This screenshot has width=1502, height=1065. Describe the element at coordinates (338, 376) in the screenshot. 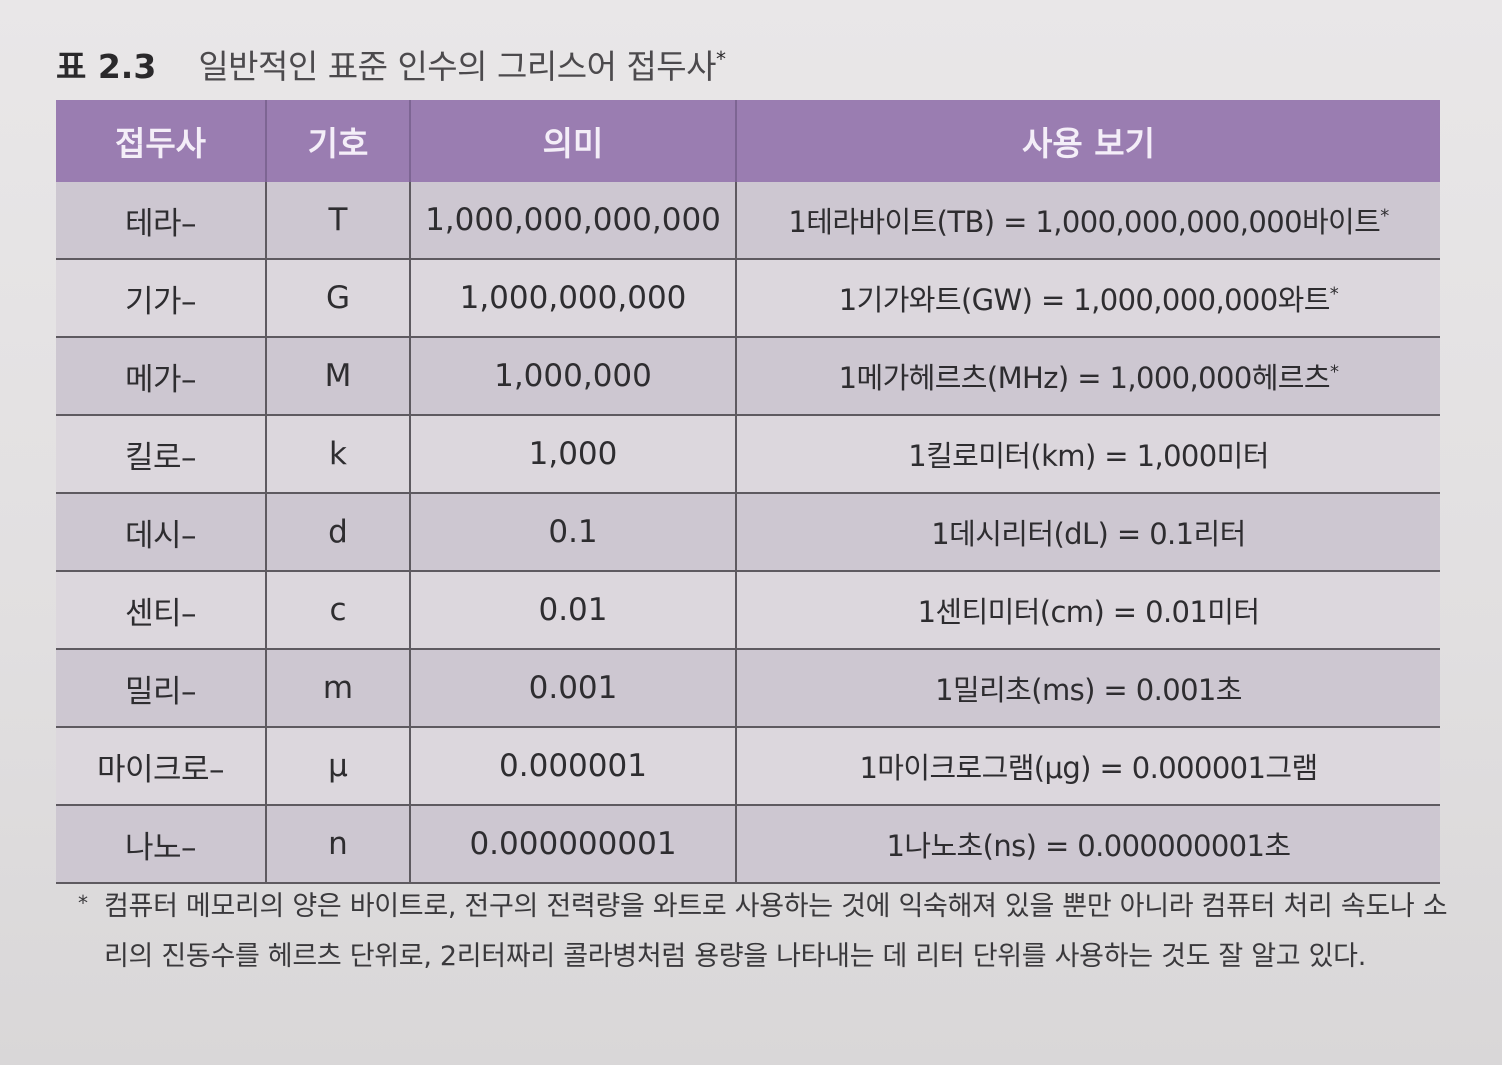

I see `symbol-cell: M` at that location.